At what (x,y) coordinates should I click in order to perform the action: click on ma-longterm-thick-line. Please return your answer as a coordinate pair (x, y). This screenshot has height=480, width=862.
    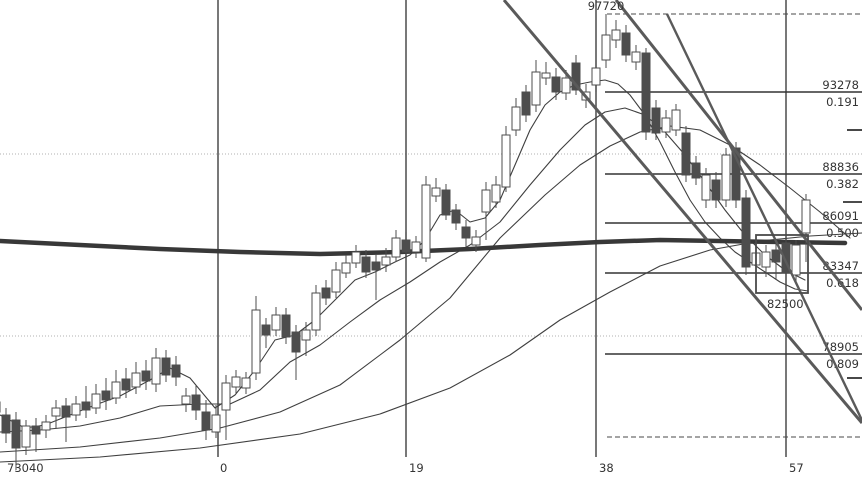
    Looking at the image, I should click on (424, 247).